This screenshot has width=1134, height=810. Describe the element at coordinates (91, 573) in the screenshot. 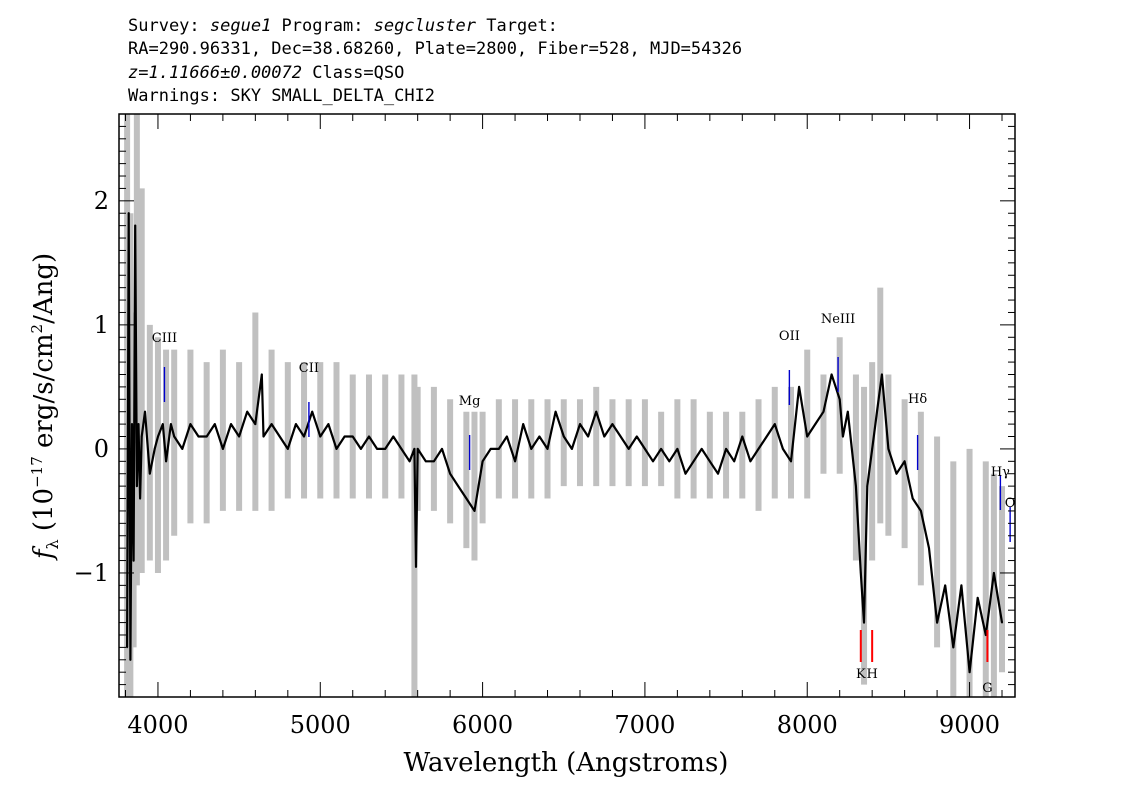

I see `y-tick-label: −1` at that location.